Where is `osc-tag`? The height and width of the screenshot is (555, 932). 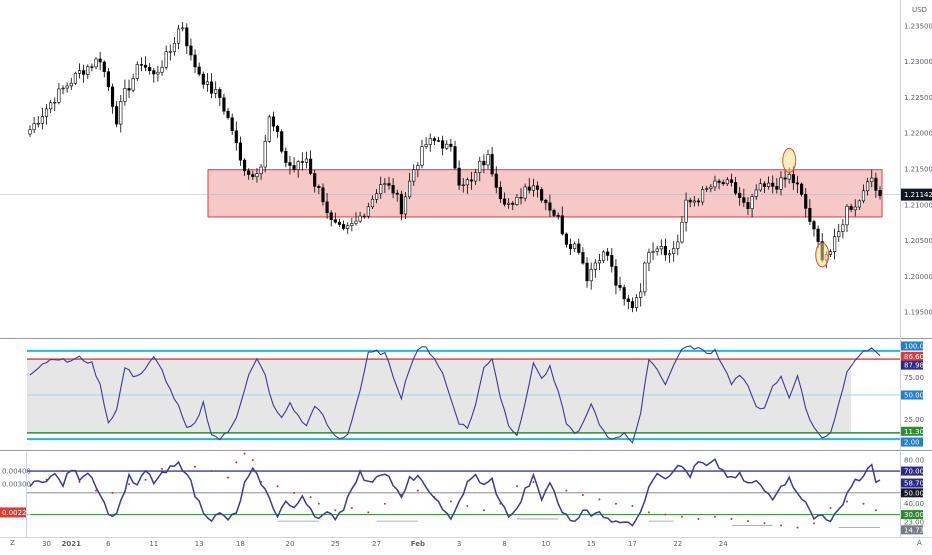 osc-tag is located at coordinates (912, 483).